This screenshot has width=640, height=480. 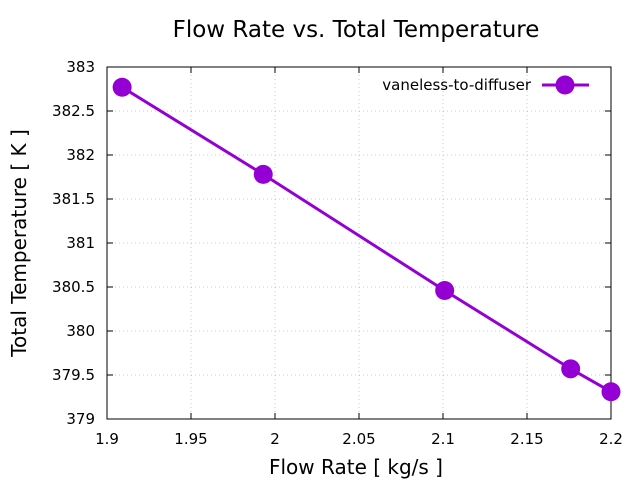 What do you see at coordinates (73, 287) in the screenshot?
I see `y-tick-label: 380.5` at bounding box center [73, 287].